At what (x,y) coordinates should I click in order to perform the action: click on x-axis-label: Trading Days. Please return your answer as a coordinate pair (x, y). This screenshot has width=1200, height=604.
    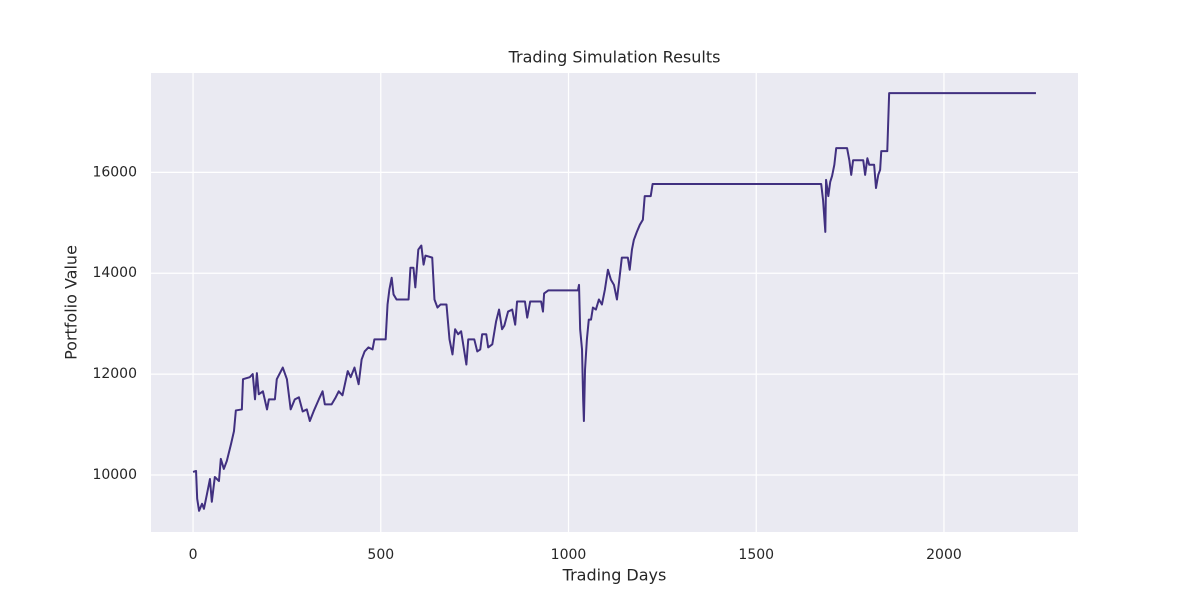
    Looking at the image, I should click on (614, 575).